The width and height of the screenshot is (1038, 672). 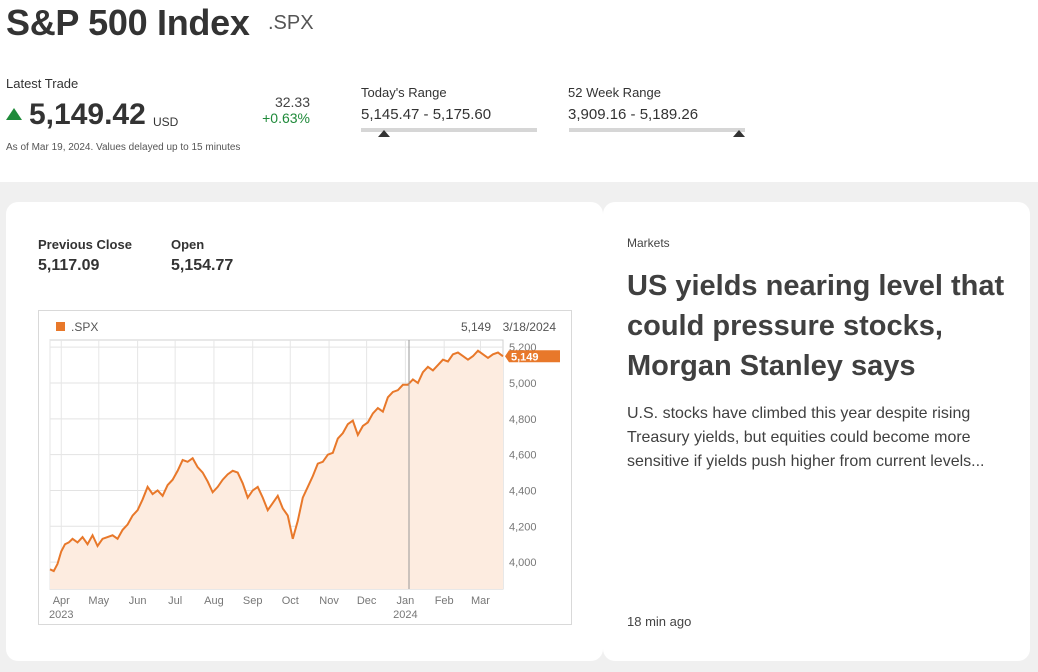 What do you see at coordinates (175, 601) in the screenshot?
I see `x-tick-label: Jul` at bounding box center [175, 601].